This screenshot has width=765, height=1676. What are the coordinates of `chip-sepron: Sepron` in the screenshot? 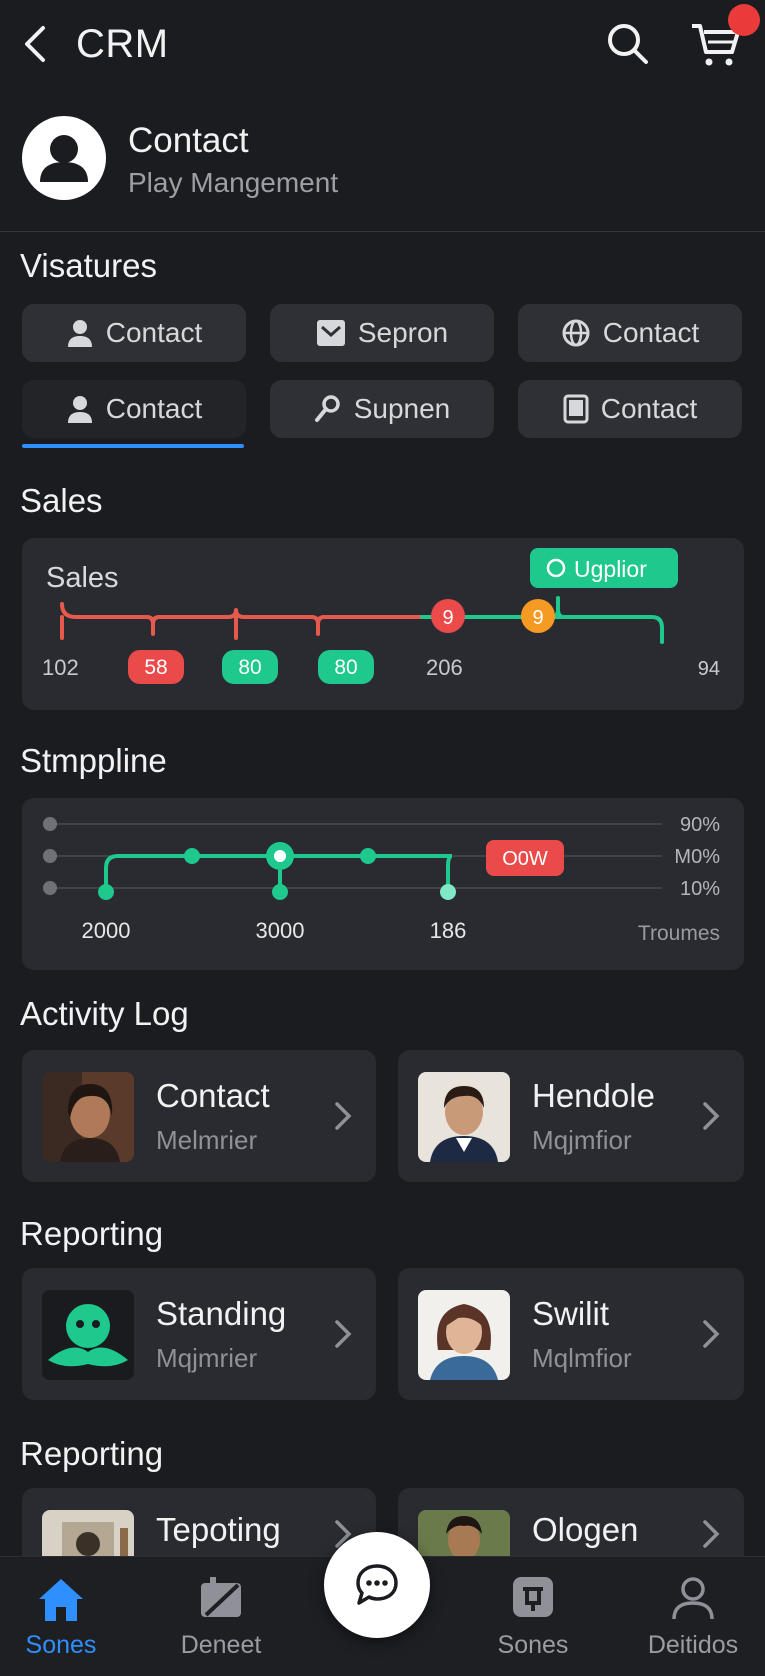 It's located at (382, 333).